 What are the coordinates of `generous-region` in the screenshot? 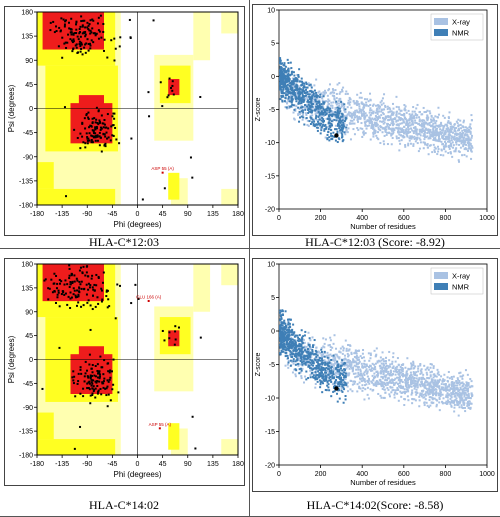 It's located at (229, 23).